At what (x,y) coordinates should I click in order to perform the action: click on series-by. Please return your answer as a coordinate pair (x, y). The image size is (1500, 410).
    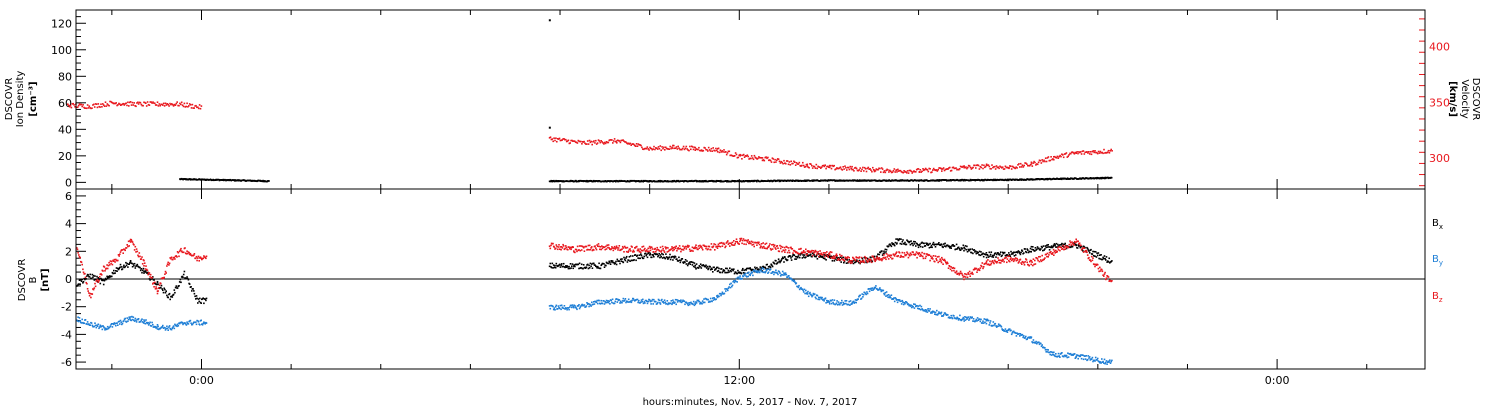
    Looking at the image, I should click on (142, 323).